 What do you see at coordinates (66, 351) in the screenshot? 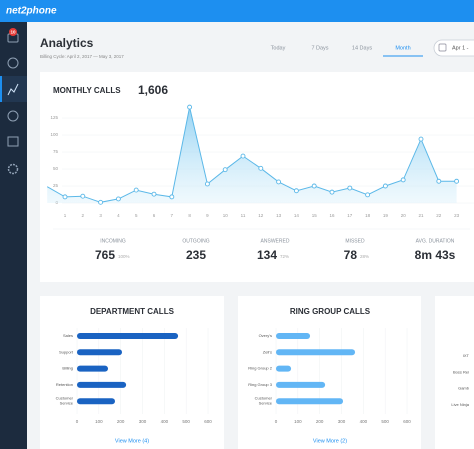
I see `category-label: Support` at bounding box center [66, 351].